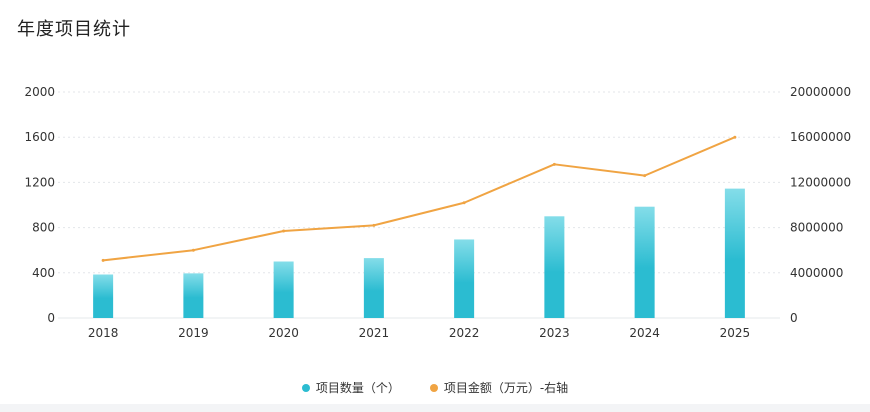 The width and height of the screenshot is (870, 412). What do you see at coordinates (820, 205) in the screenshot?
I see `right-axis: 0 4000000 8000000 12000000 16000000 20000000` at bounding box center [820, 205].